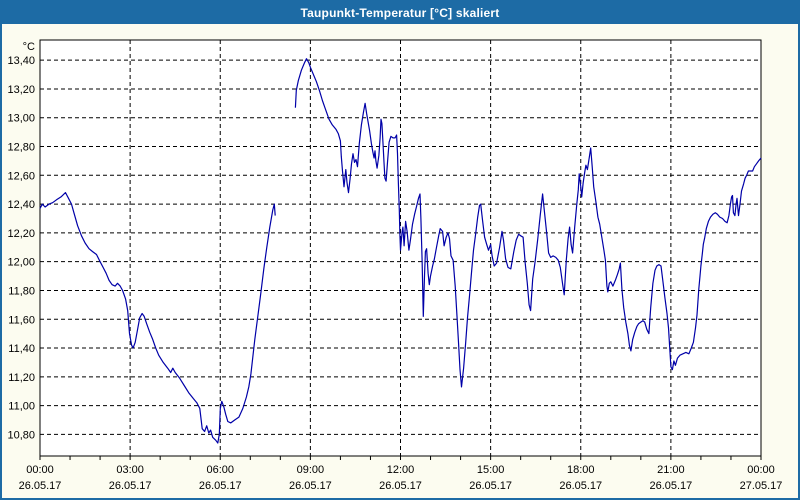 This screenshot has height=500, width=800. Describe the element at coordinates (220, 470) in the screenshot. I see `x-tick-time-label: 06:00` at that location.